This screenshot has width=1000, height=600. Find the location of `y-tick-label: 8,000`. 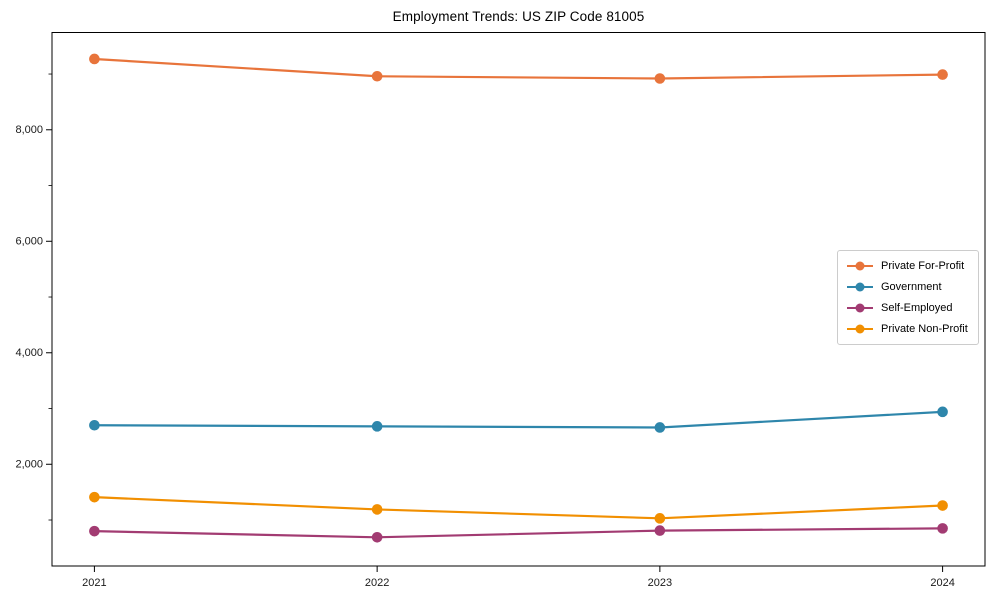

y-tick-label: 8,000 is located at coordinates (29, 130).